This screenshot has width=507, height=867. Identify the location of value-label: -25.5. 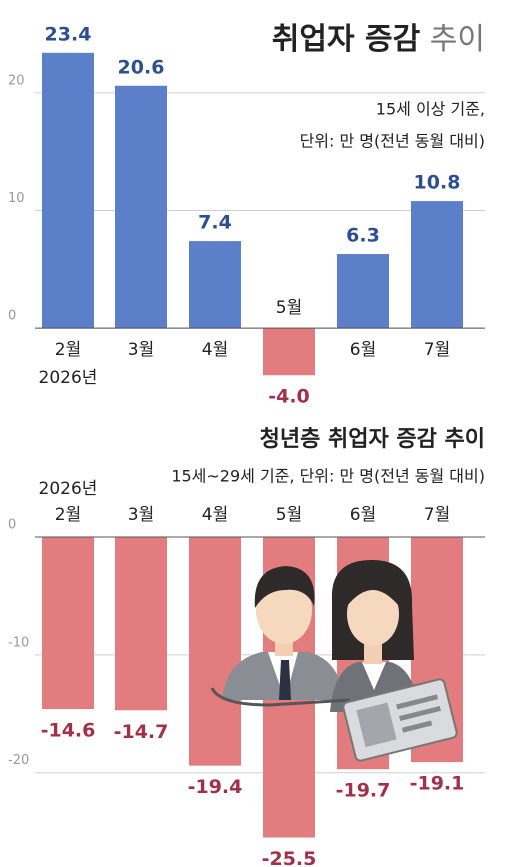
(289, 857).